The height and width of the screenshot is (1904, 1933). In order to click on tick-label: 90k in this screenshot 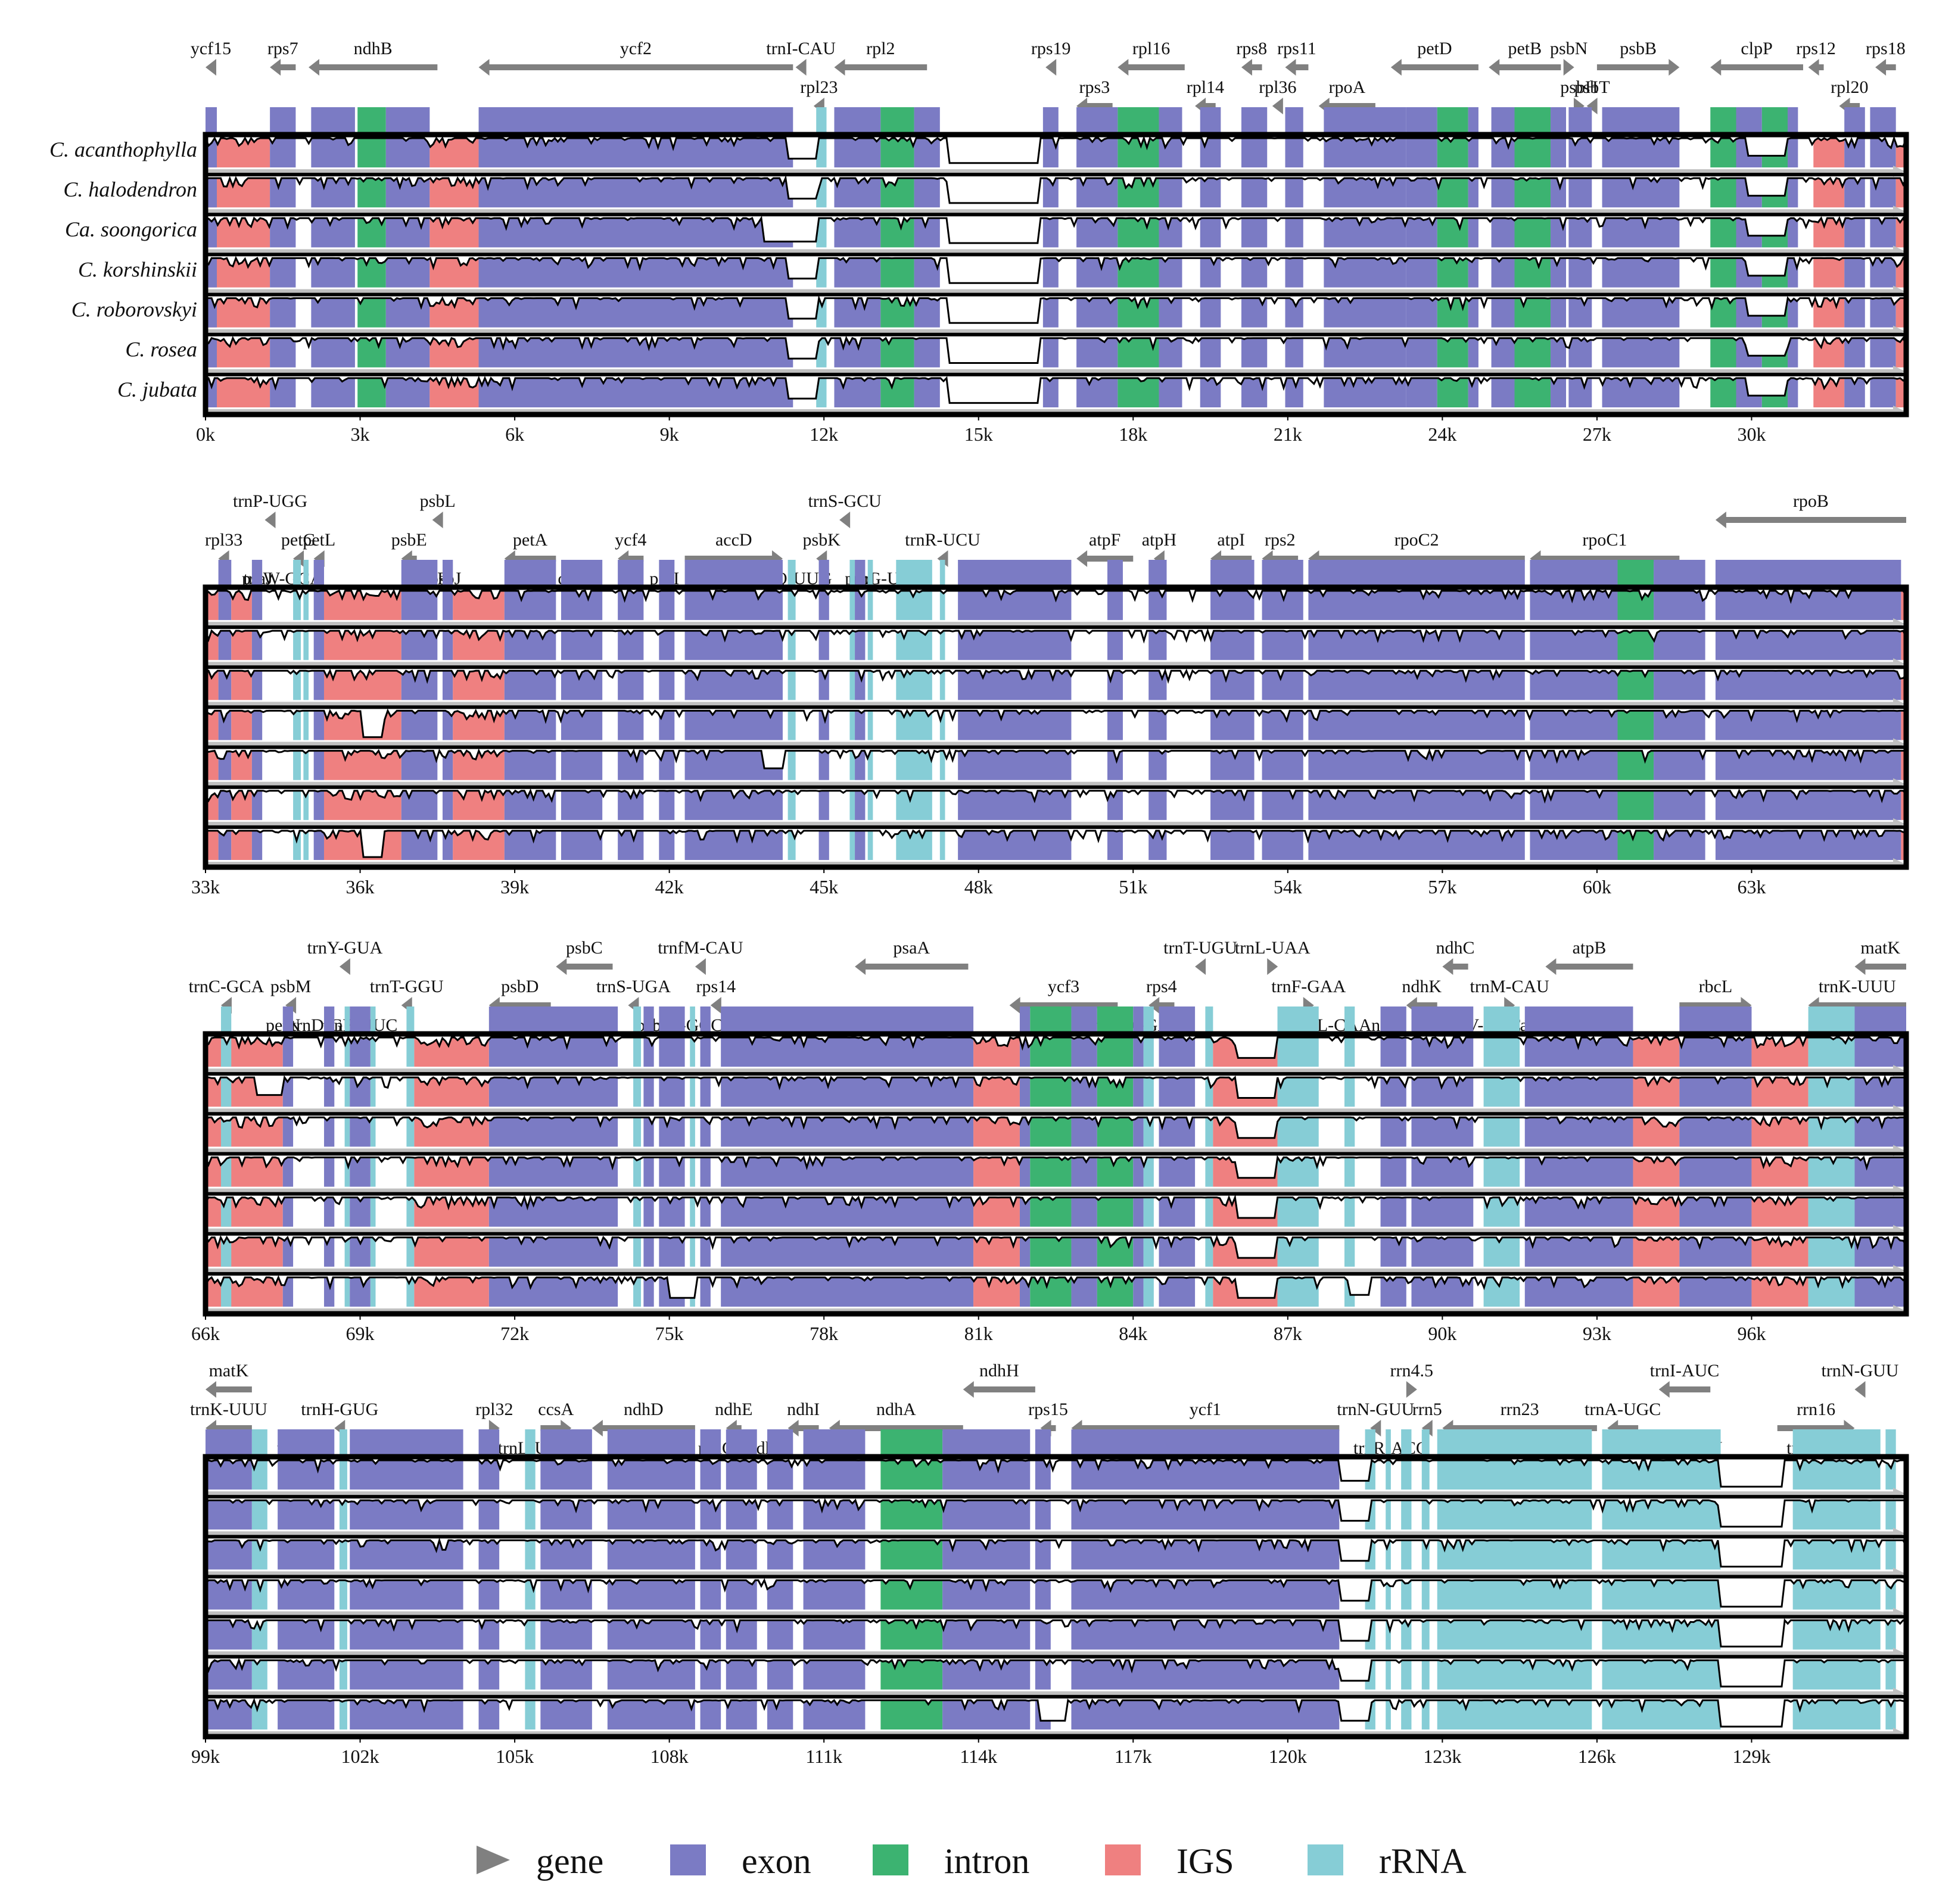, I will do `click(1442, 1333)`.